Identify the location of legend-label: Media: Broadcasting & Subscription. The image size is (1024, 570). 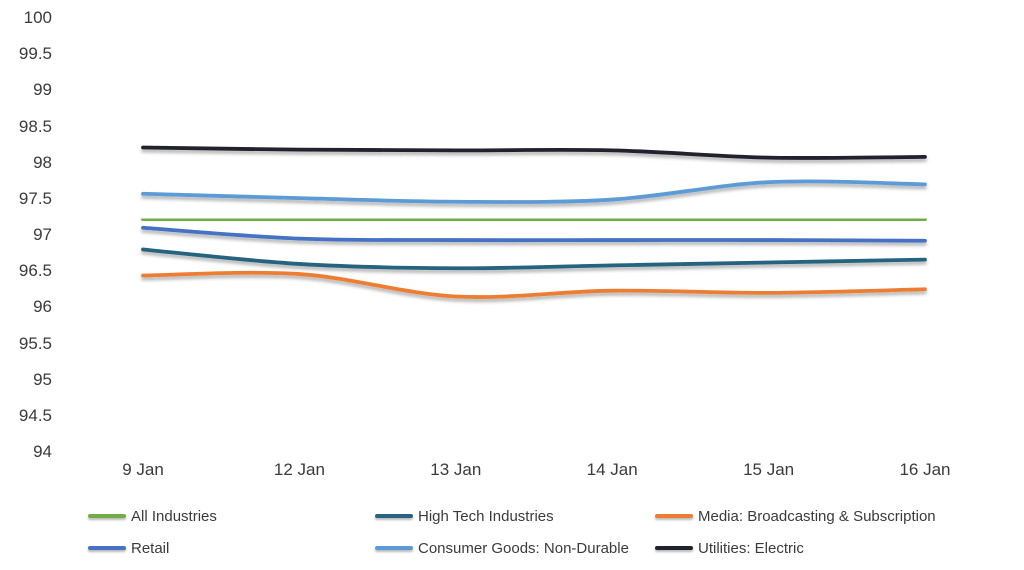
(817, 516).